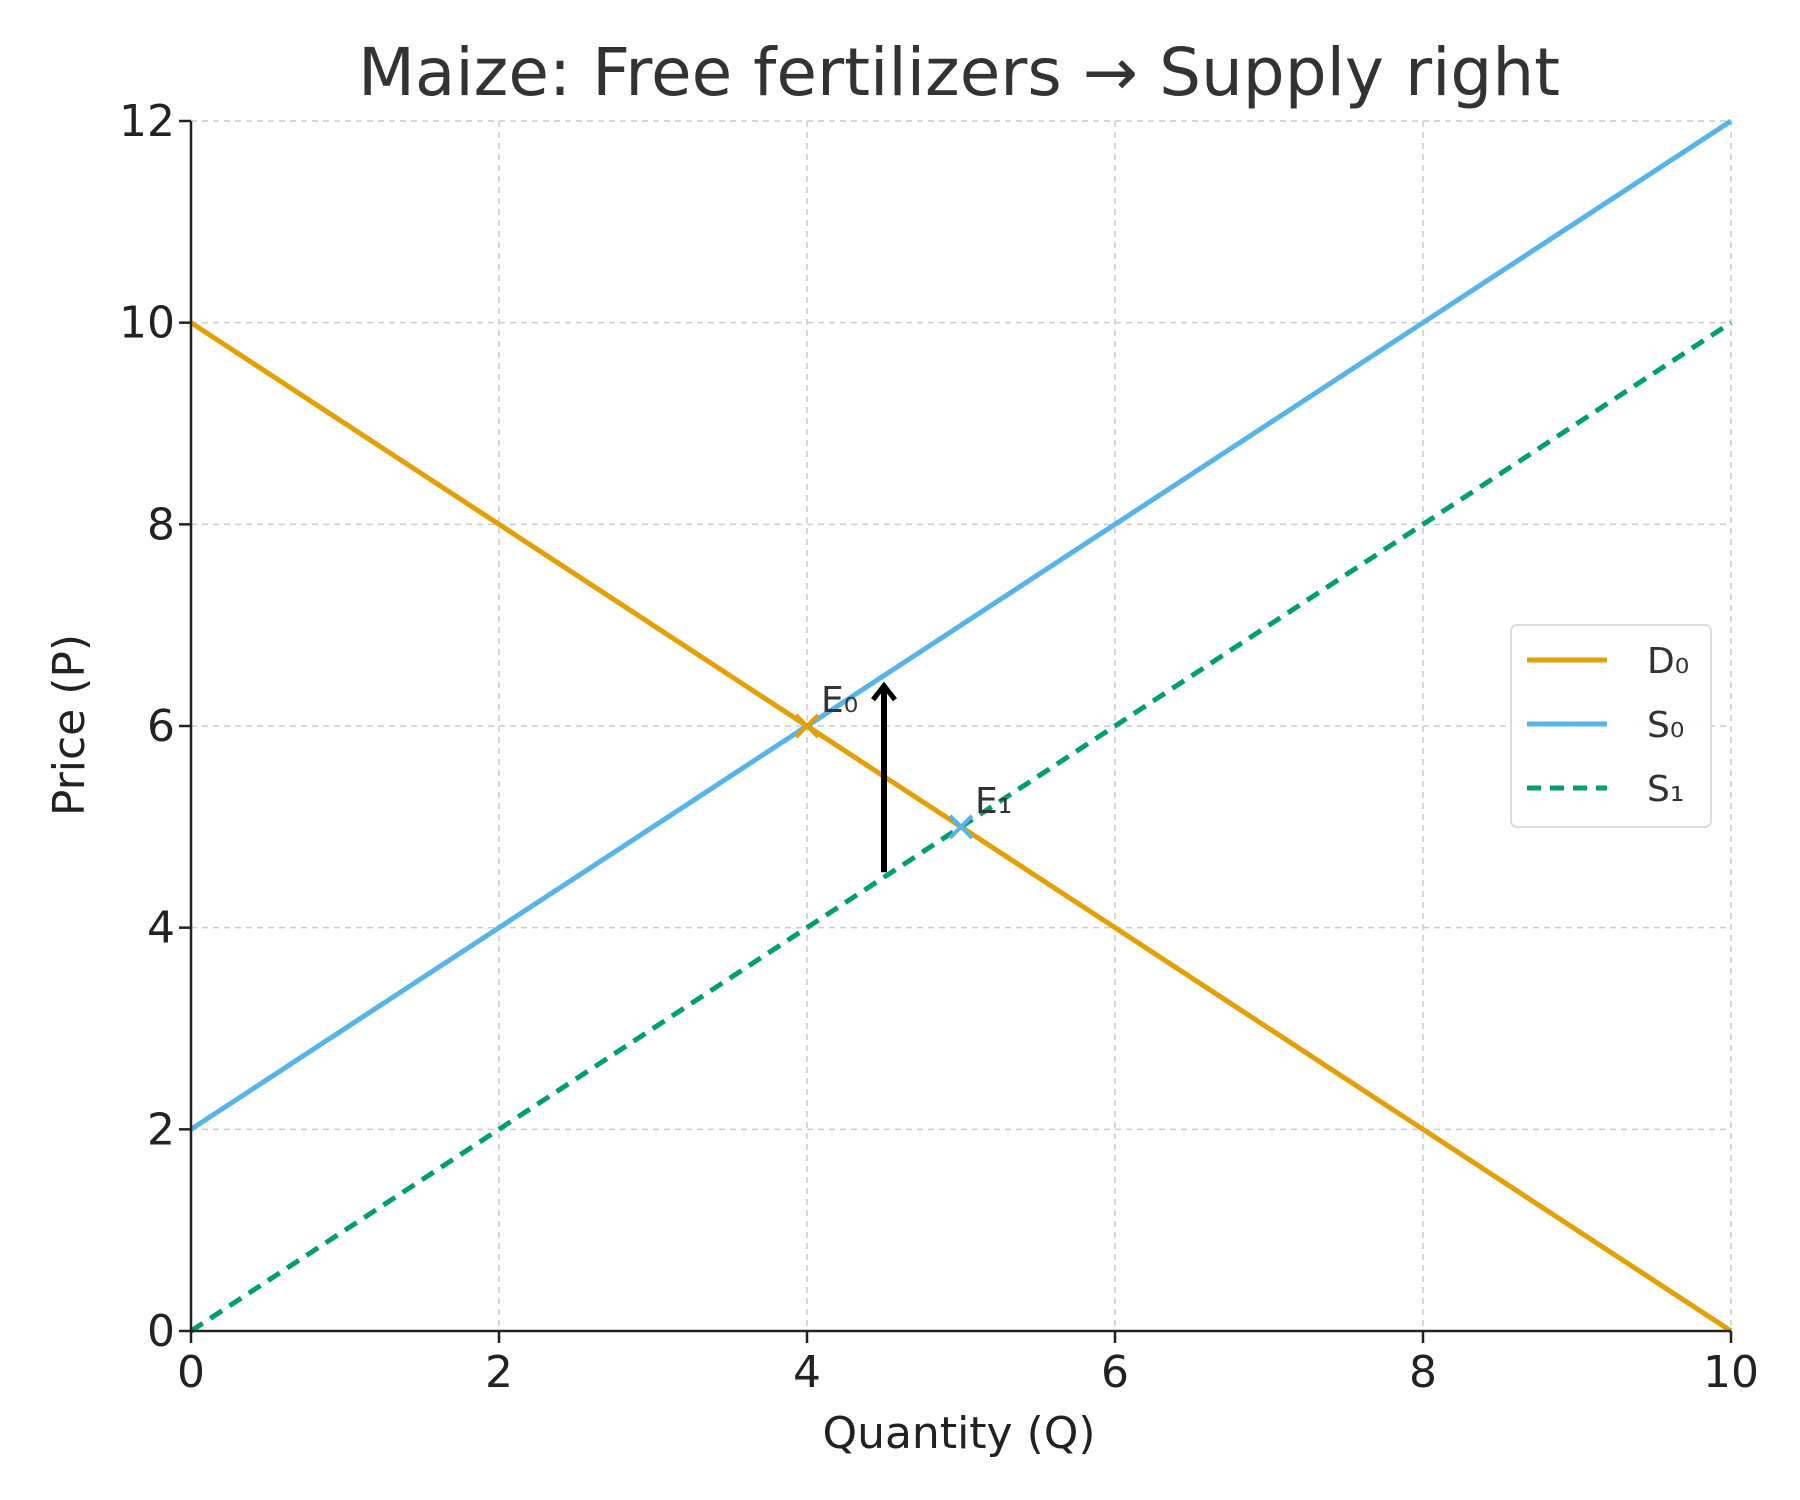 The width and height of the screenshot is (1800, 1500). What do you see at coordinates (191, 1372) in the screenshot?
I see `x-tick-label: 0` at bounding box center [191, 1372].